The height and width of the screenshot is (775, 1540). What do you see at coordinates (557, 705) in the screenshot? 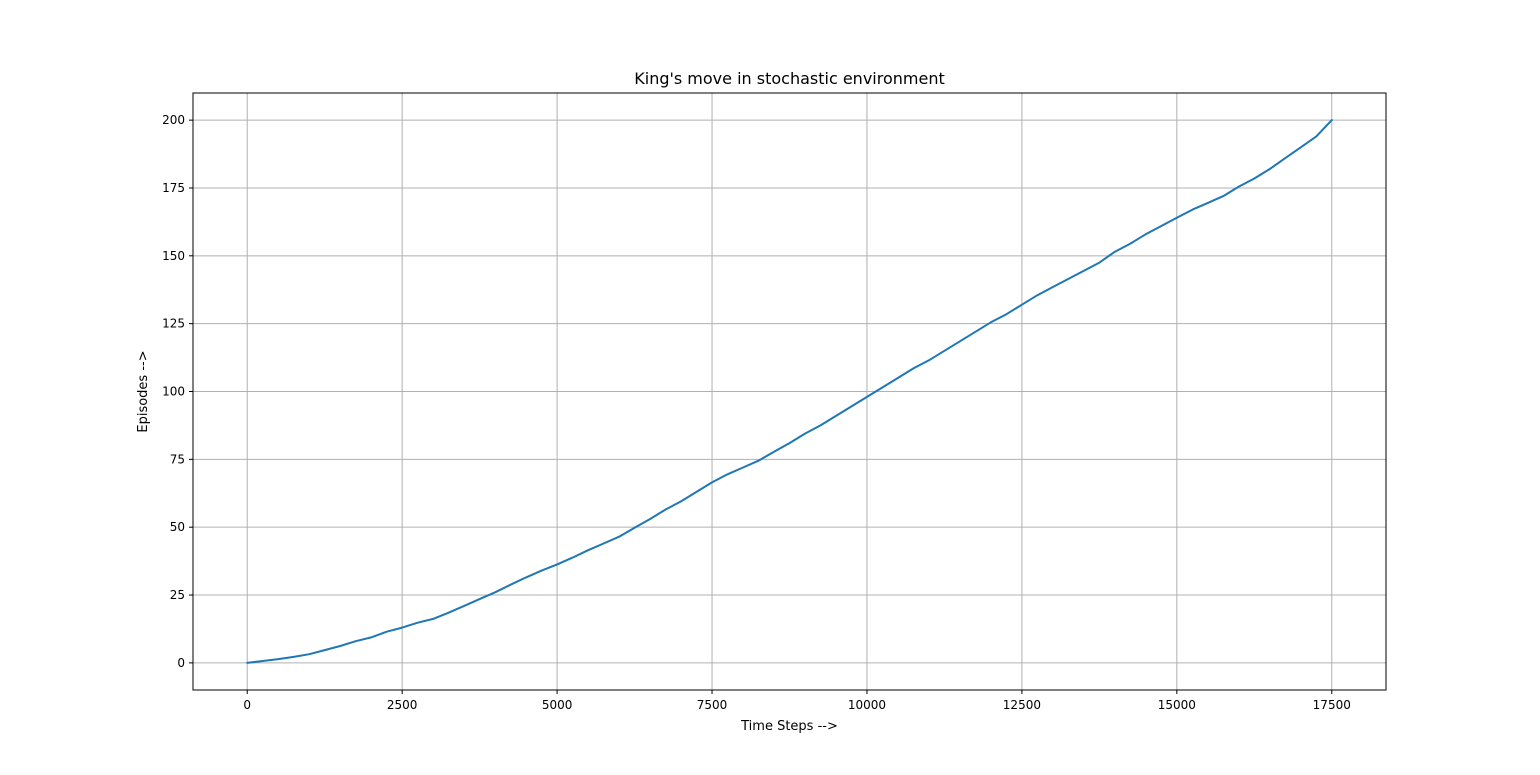
I see `x-tick-label: 5000` at bounding box center [557, 705].